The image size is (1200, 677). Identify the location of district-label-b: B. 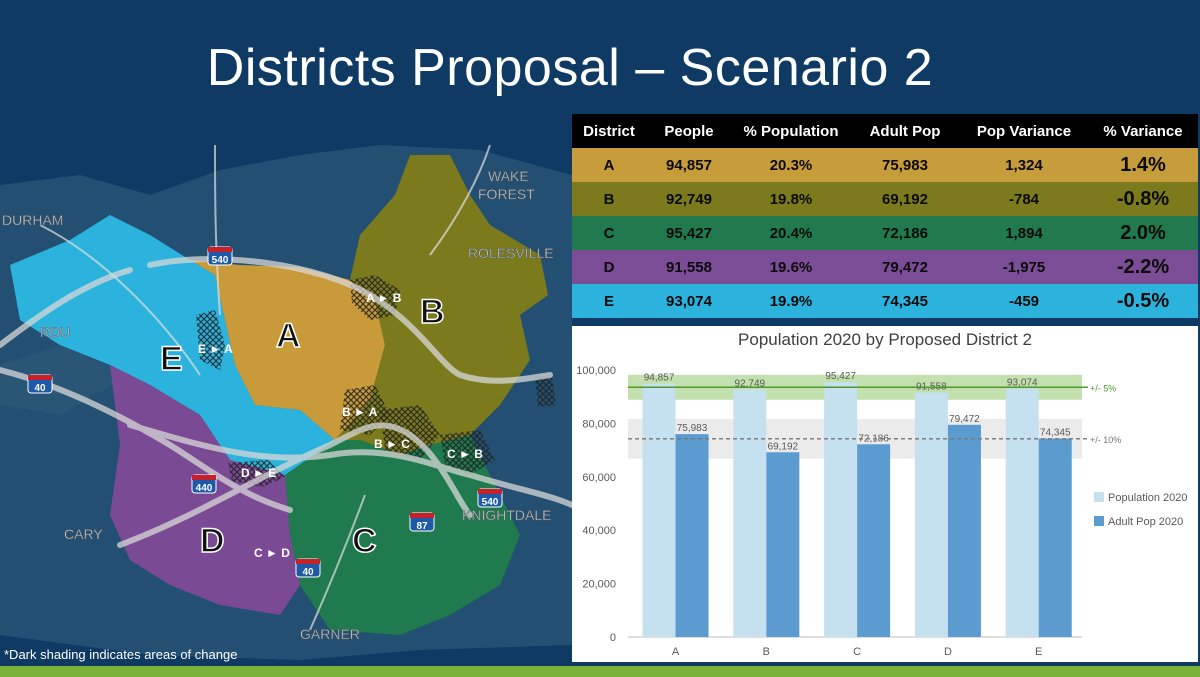
(432, 312).